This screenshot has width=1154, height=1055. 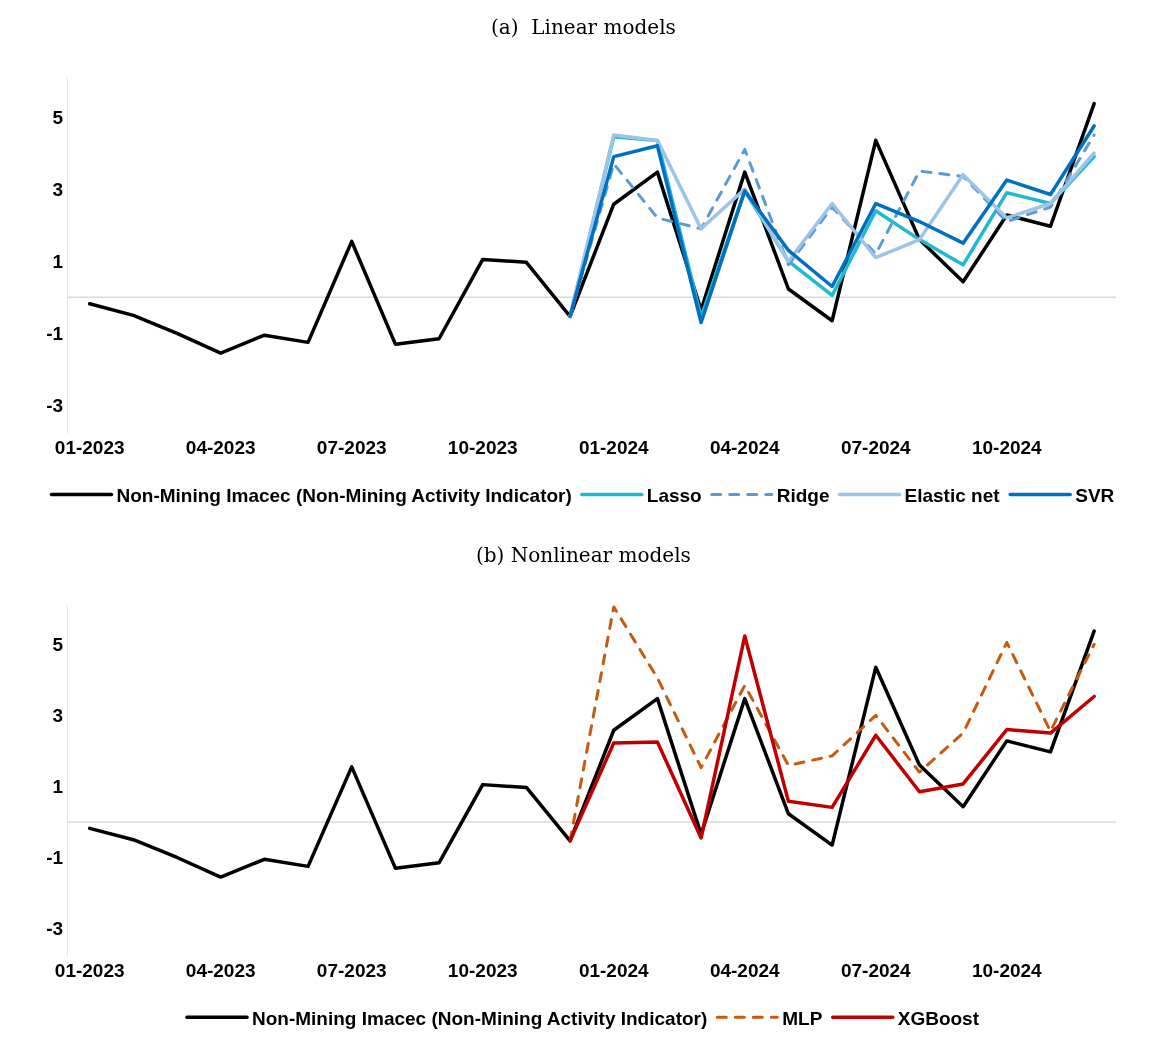 What do you see at coordinates (952, 496) in the screenshot?
I see `legend-label: Elastic net` at bounding box center [952, 496].